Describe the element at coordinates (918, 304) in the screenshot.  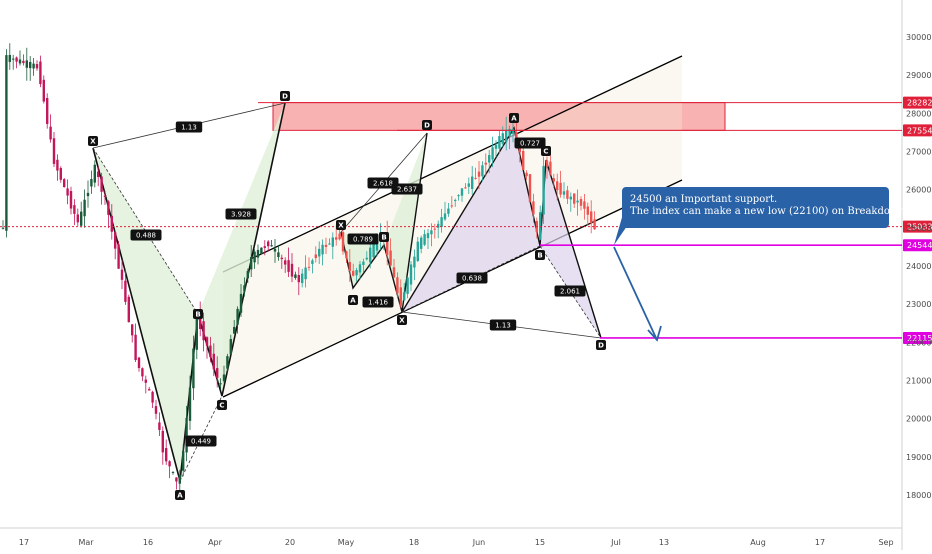
I see `y-tick-label: 23000` at that location.